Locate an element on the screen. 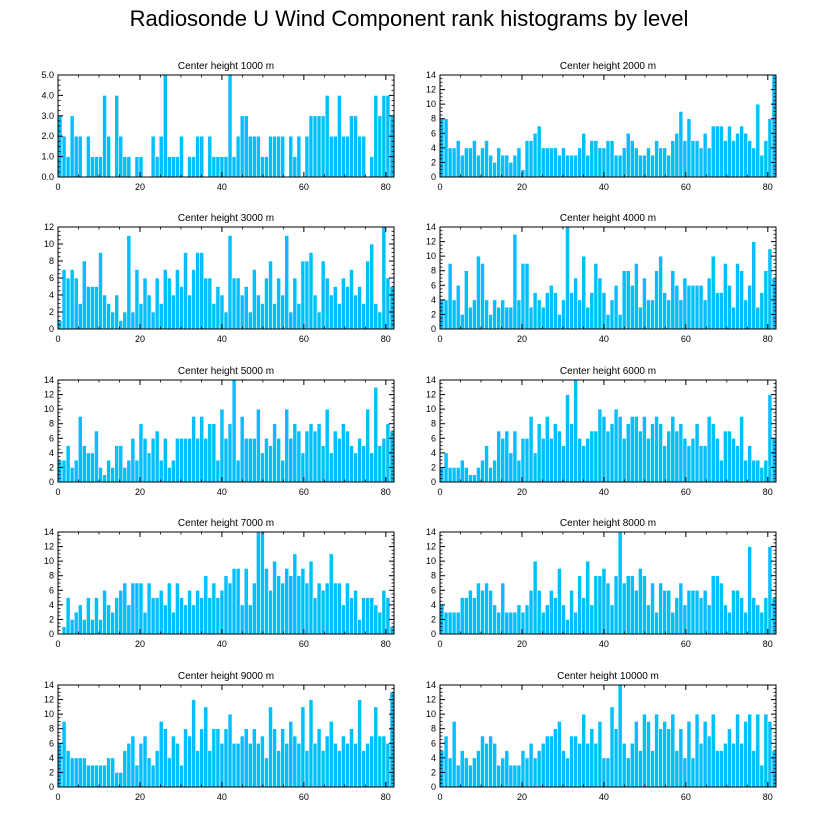  y-tick-label: 8 is located at coordinates (433, 271).